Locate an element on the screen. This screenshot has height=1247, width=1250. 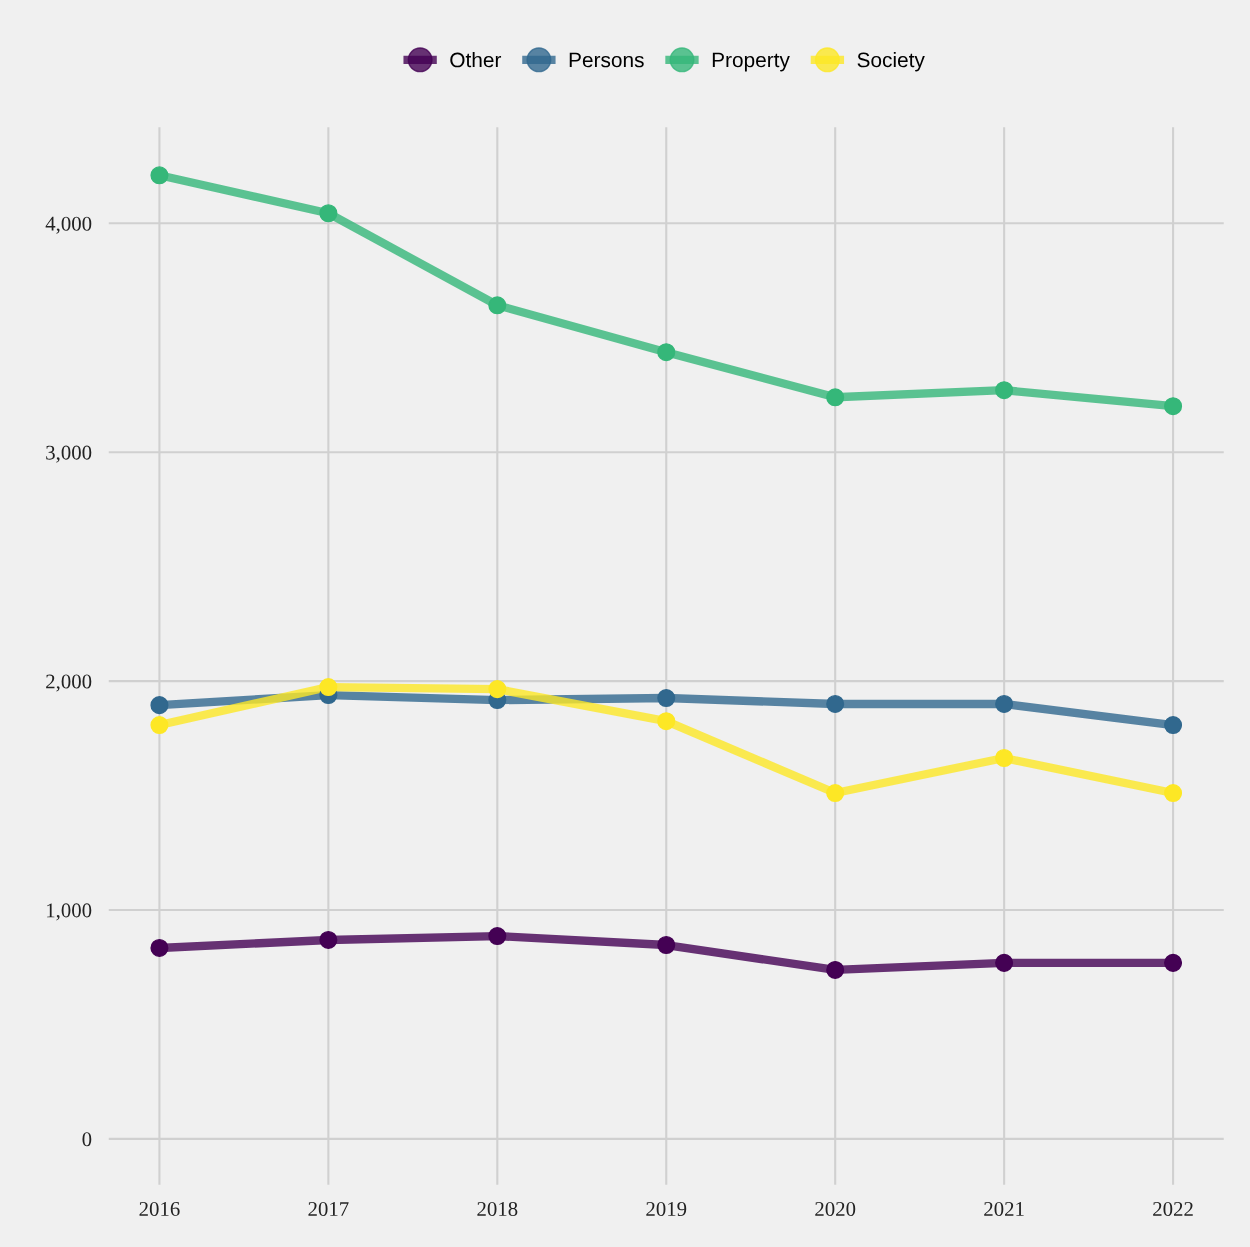
legend-label: Property is located at coordinates (751, 62).